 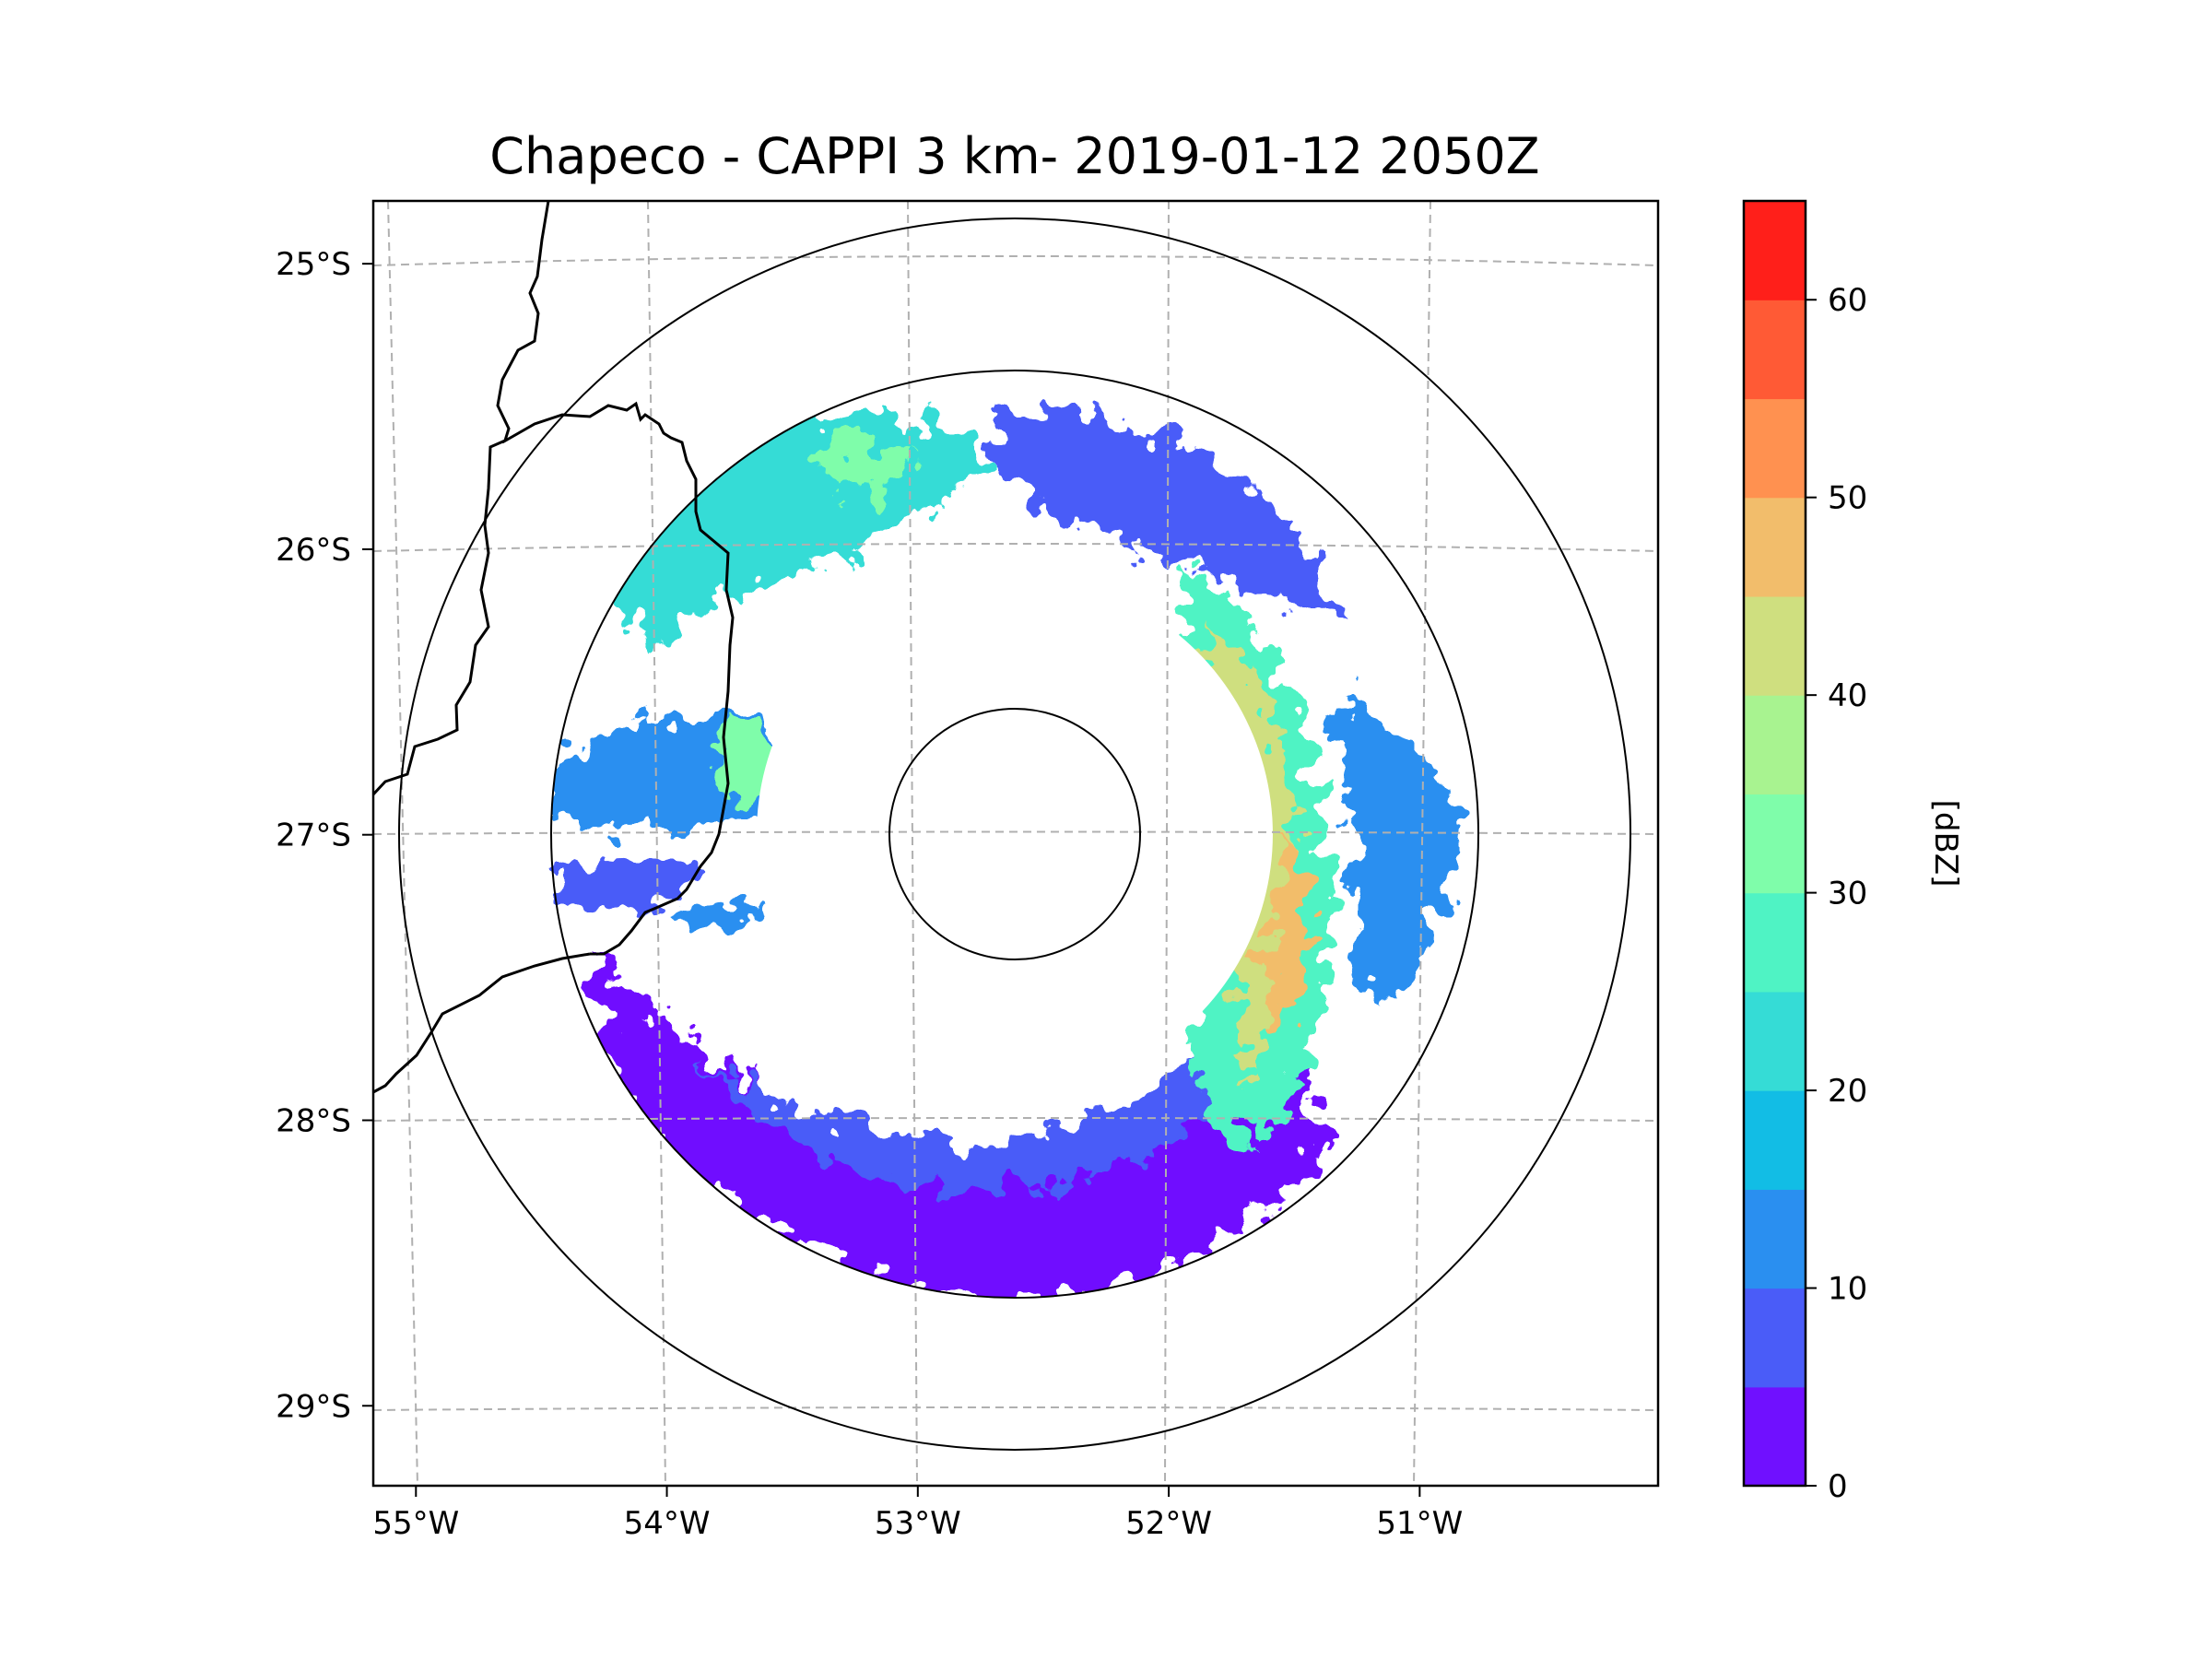 I want to click on y-tick-label: 28°S, so click(x=313, y=1120).